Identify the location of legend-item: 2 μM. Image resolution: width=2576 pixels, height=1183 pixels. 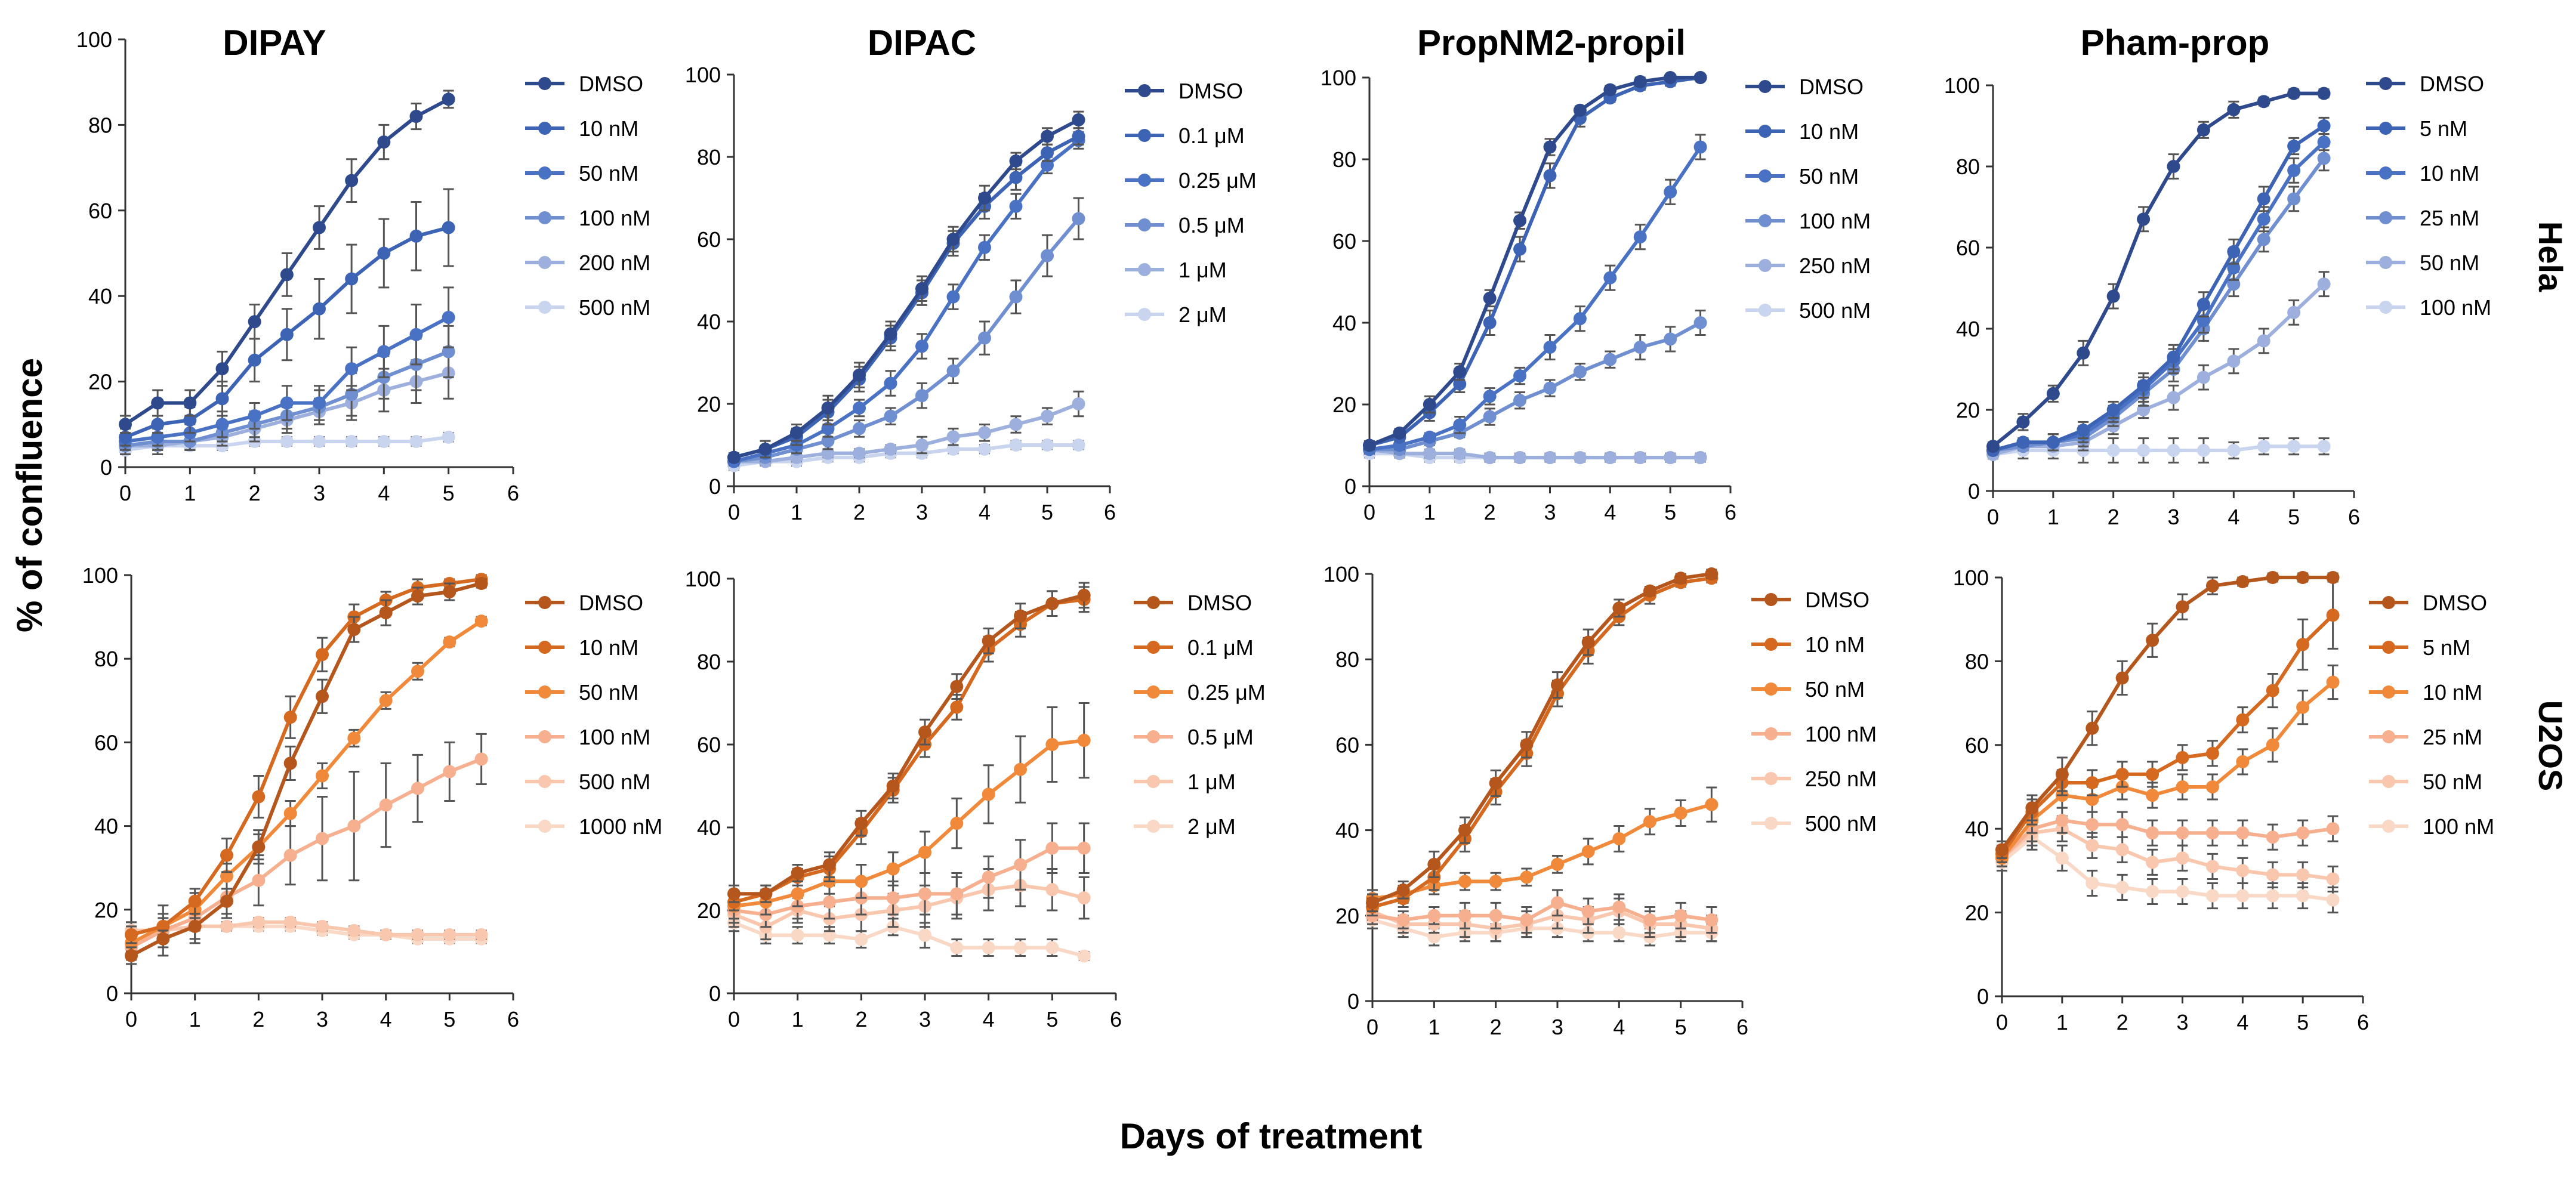
(1185, 827).